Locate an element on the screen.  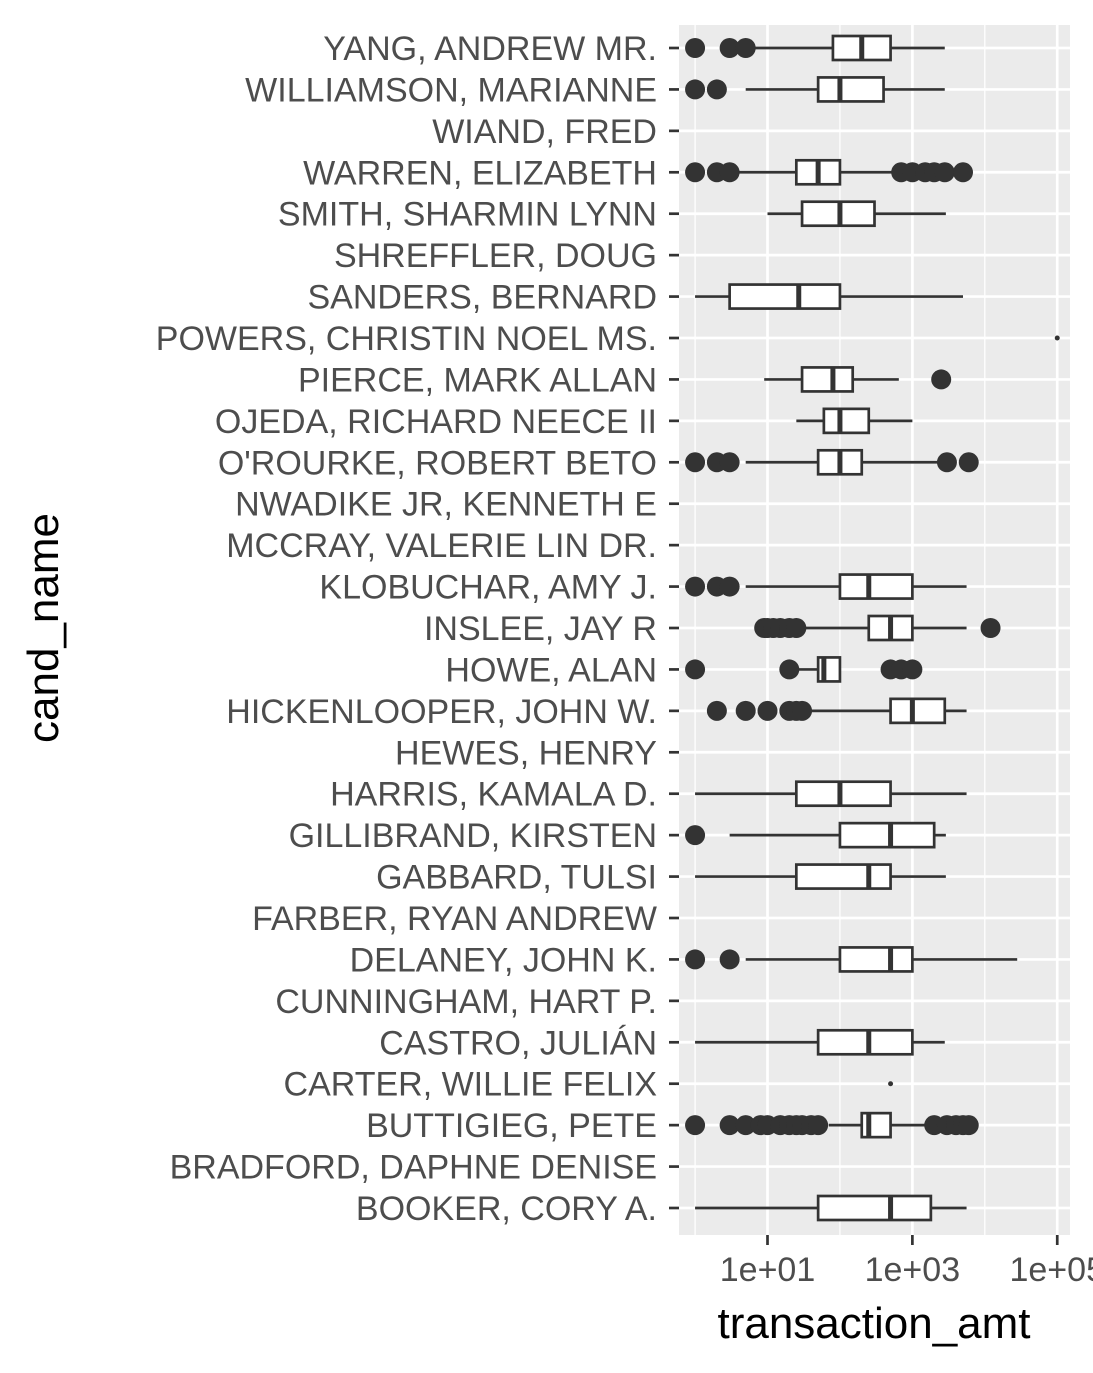
y-tick-label: NWADIKE JR, KENNETH E is located at coordinates (446, 505).